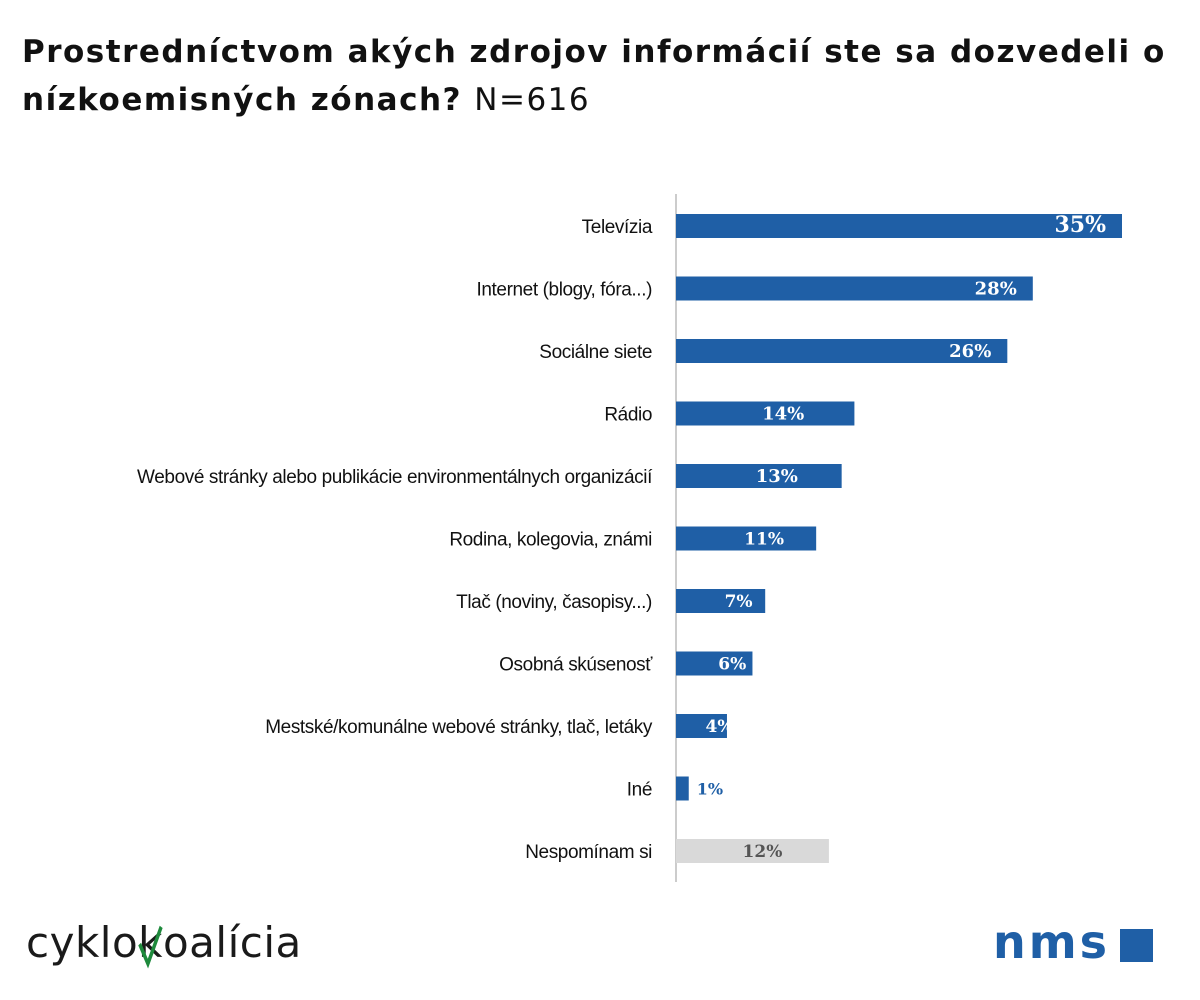 The width and height of the screenshot is (1200, 1000). Describe the element at coordinates (1080, 225) in the screenshot. I see `data-label: 35%` at that location.